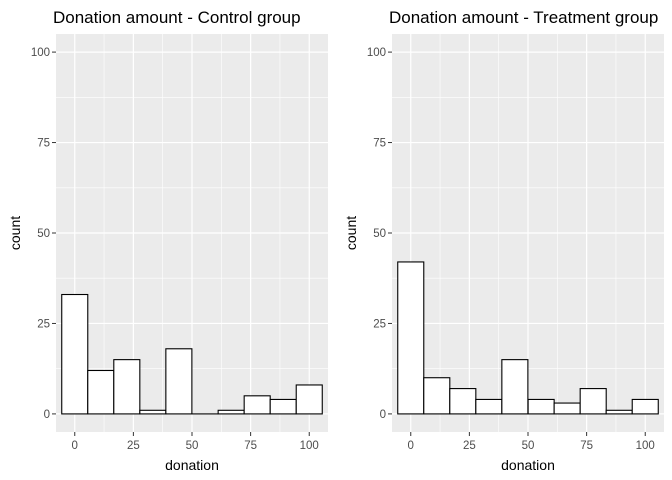 The image size is (672, 480). What do you see at coordinates (177, 17) in the screenshot?
I see `chart-title: Donation amount - Control group` at bounding box center [177, 17].